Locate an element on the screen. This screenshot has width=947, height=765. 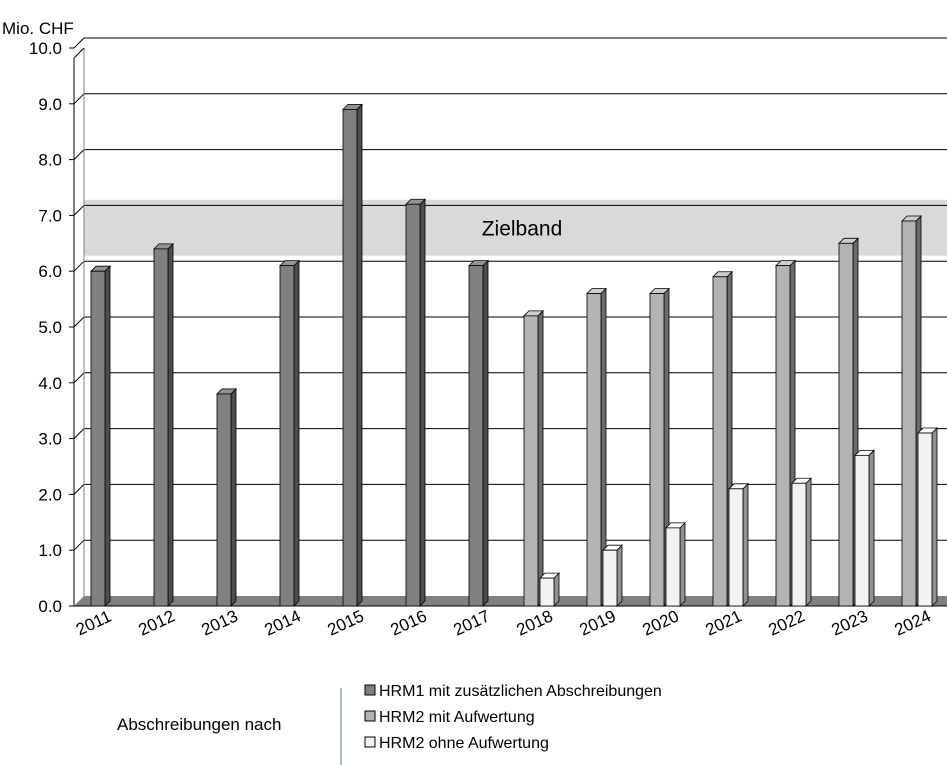
chart-floor is located at coordinates (510, 601).